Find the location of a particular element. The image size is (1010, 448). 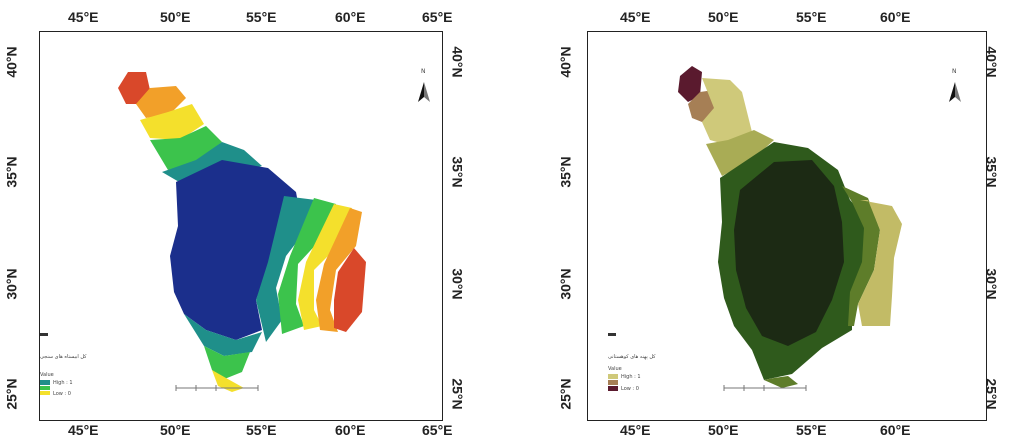

right-legend-swatch-high is located at coordinates (613, 376).